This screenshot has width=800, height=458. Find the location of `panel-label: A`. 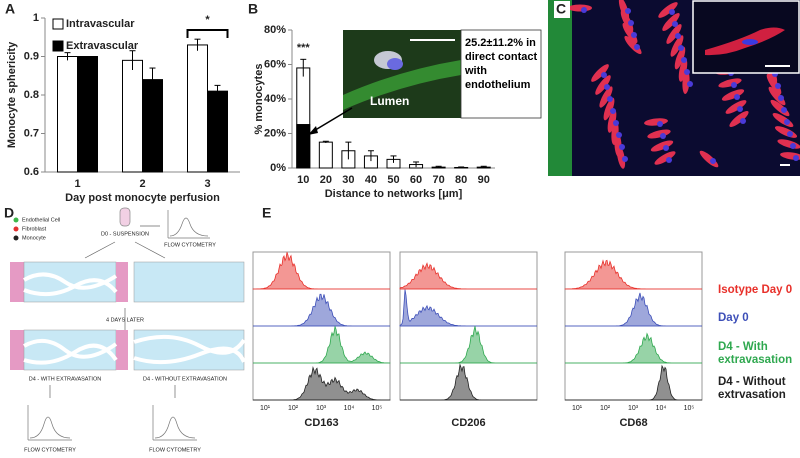

panel-label: A is located at coordinates (10, 9).